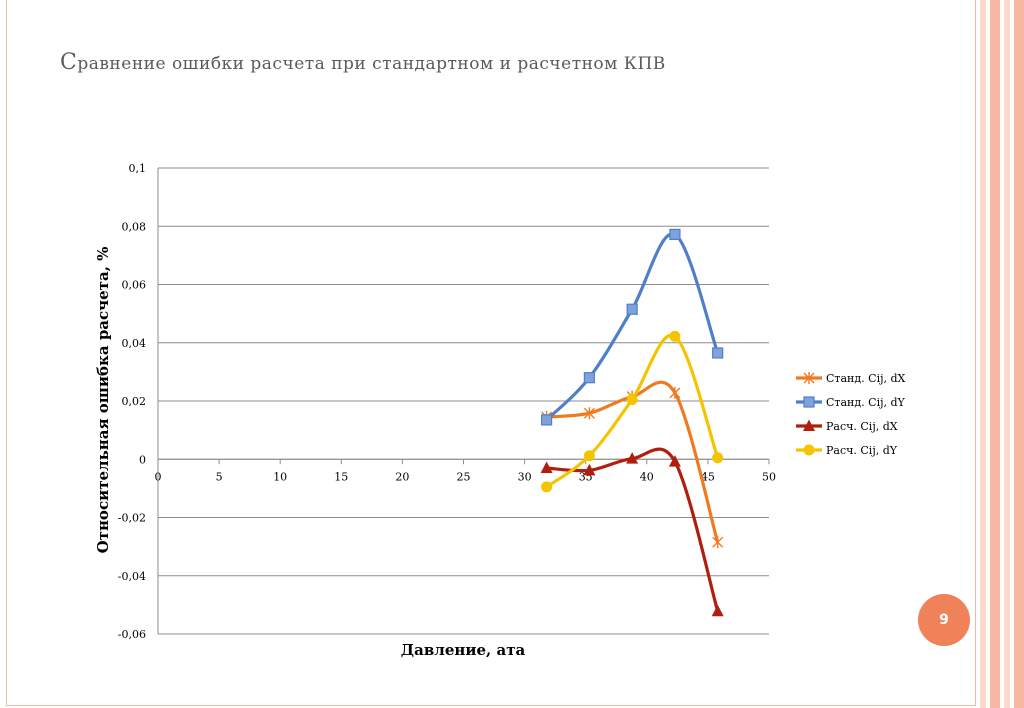  I want to click on legend-item: Расч. Cij, dX, so click(847, 426).